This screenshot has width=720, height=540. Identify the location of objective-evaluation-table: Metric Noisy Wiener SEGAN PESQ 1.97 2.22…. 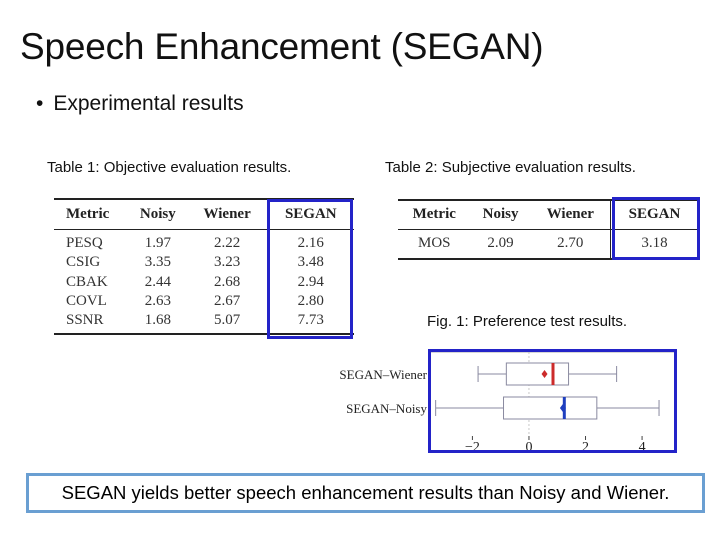
(204, 266).